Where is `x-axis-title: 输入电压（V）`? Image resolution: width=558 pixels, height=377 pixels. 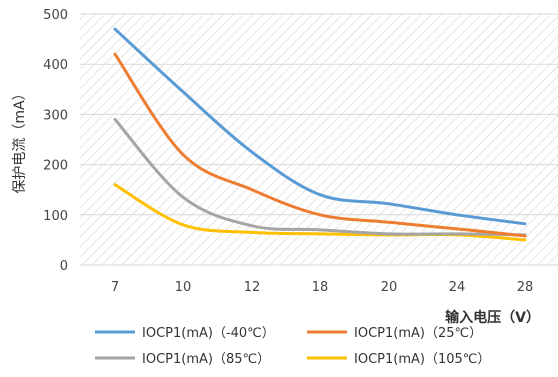
x-axis-title: 输入电压（V） is located at coordinates (492, 317).